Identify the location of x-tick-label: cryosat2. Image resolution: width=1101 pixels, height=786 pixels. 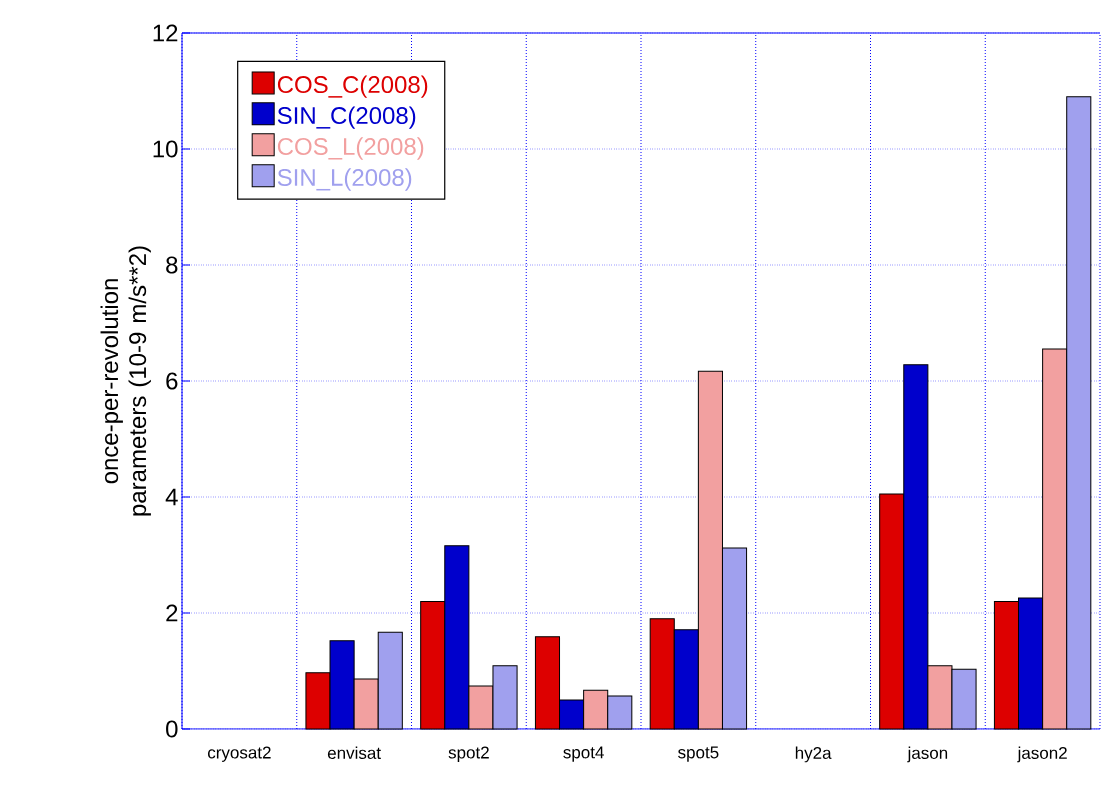
(239, 754).